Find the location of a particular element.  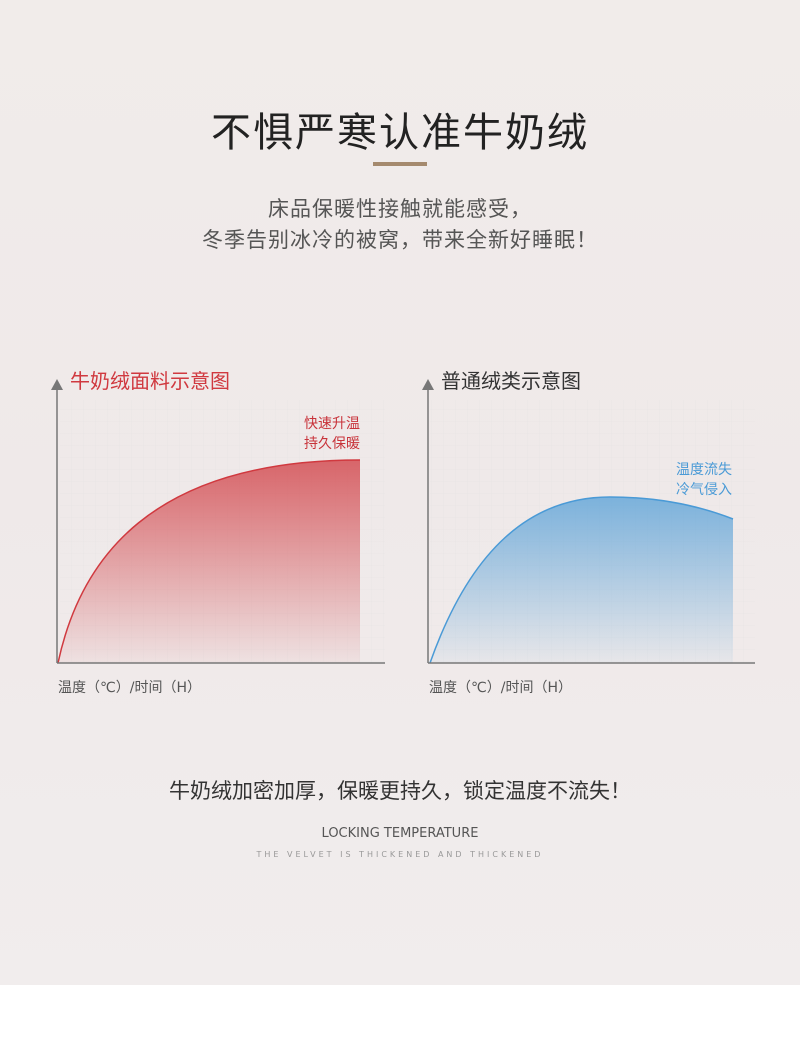

english-subtitle: THE VELVET IS THICKENED AND THICKENED is located at coordinates (400, 854).